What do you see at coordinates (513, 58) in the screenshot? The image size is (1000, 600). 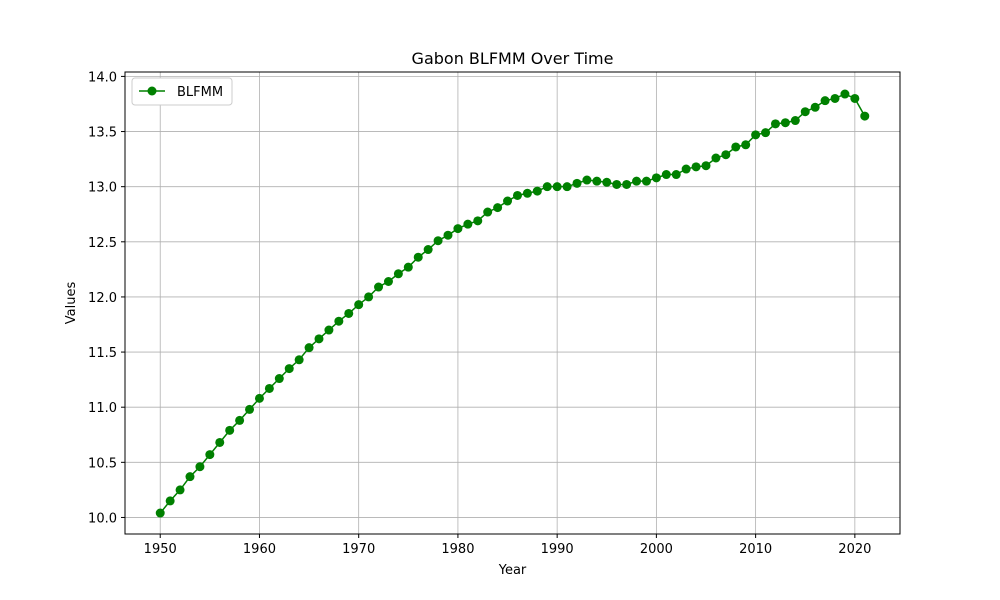 I see `chart-title: Gabon BLFMM Over Time` at bounding box center [513, 58].